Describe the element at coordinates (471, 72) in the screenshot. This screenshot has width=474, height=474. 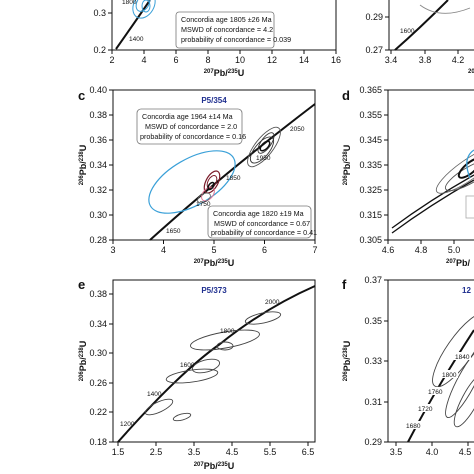
I see `panel-b2-xlabel-fragment: 207` at that location.